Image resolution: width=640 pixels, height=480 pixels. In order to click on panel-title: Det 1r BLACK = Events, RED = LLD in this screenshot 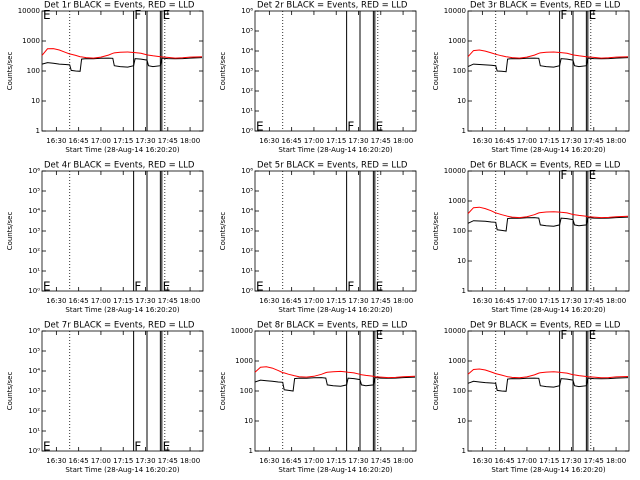, I will do `click(119, 6)`.